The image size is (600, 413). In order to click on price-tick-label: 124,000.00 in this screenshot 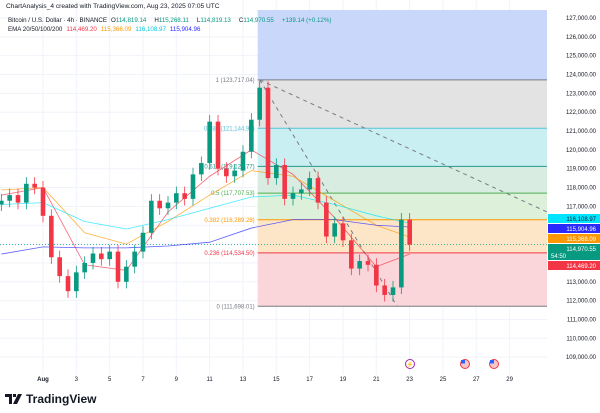, I will do `click(581, 76)`.